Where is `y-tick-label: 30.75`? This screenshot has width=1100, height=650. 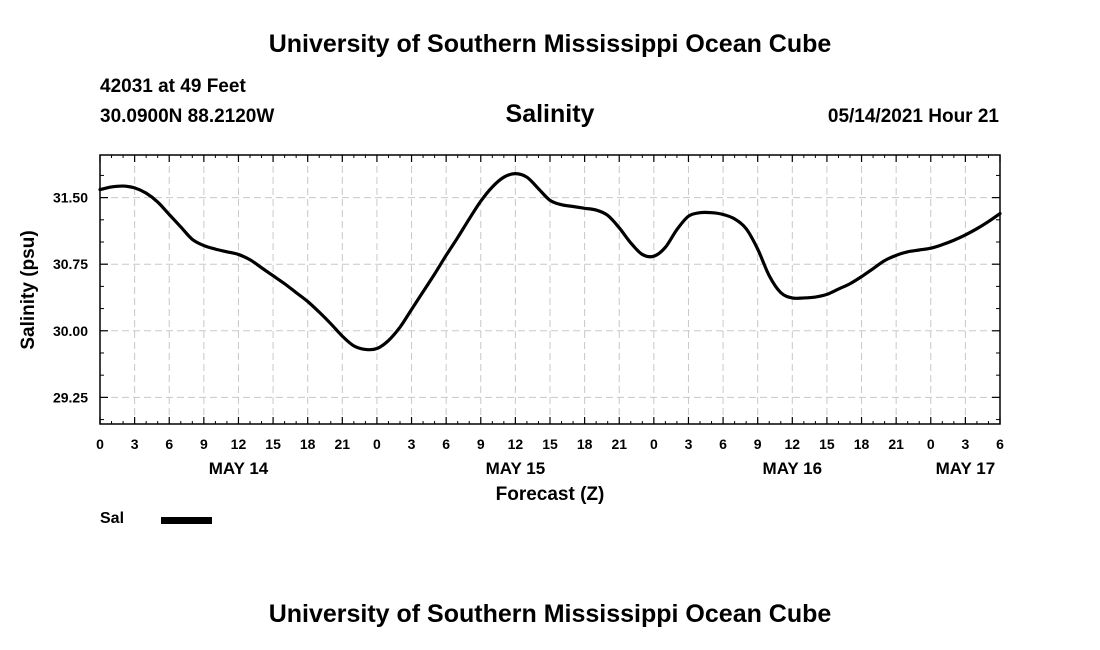 y-tick-label: 30.75 is located at coordinates (70, 264).